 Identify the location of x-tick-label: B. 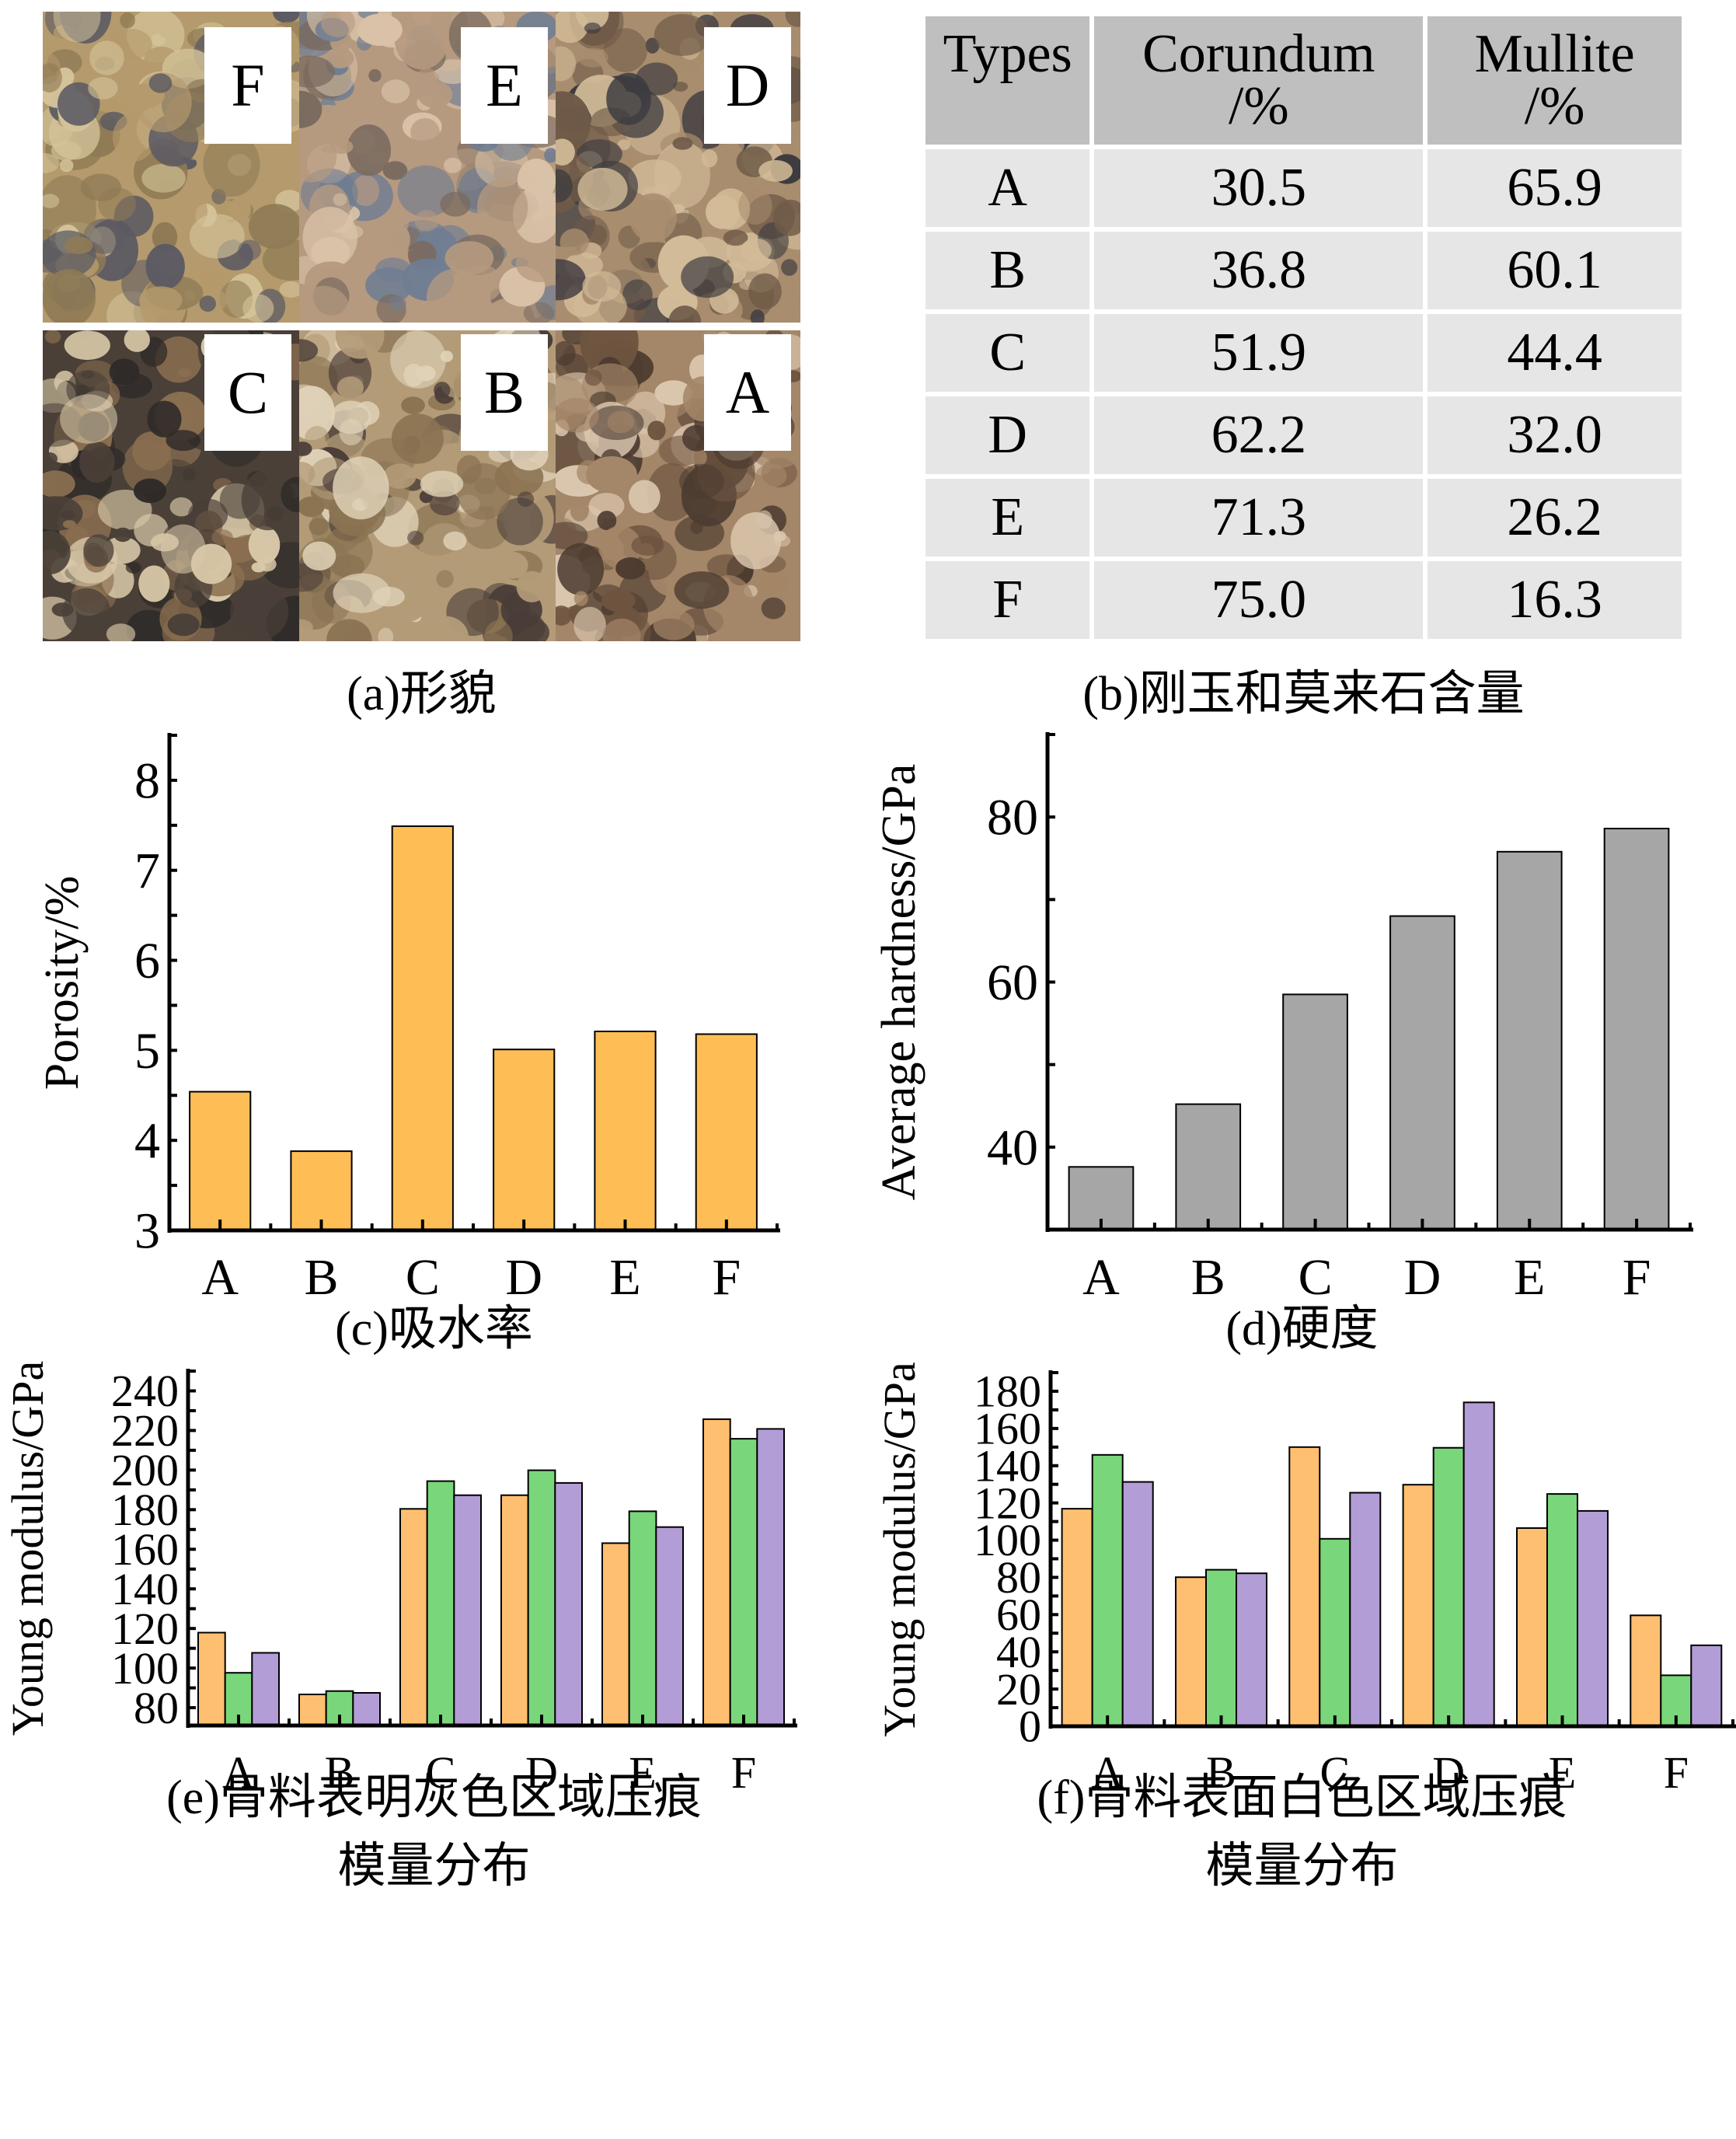
(321, 1277).